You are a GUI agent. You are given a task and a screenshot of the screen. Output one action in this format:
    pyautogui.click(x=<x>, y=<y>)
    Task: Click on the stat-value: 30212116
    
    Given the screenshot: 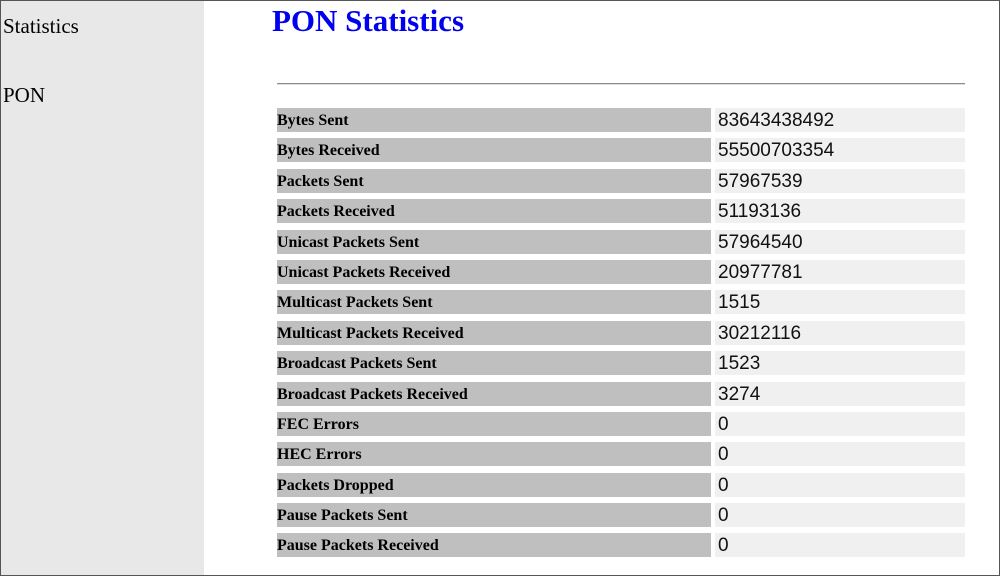 What is the action you would take?
    pyautogui.click(x=840, y=332)
    